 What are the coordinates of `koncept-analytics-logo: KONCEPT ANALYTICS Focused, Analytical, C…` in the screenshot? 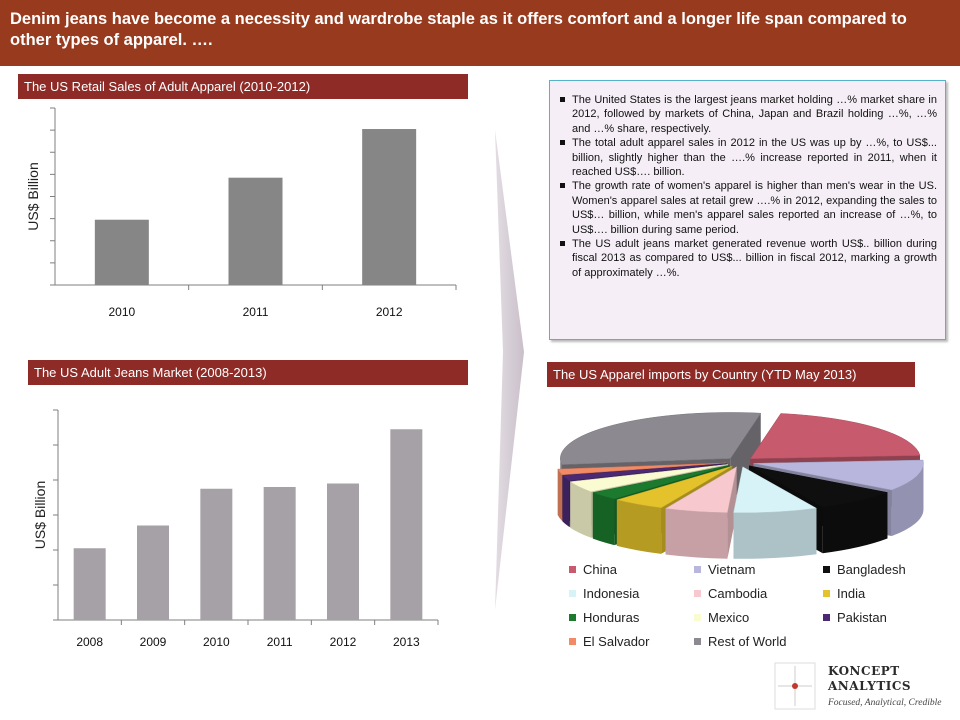 It's located at (861, 688).